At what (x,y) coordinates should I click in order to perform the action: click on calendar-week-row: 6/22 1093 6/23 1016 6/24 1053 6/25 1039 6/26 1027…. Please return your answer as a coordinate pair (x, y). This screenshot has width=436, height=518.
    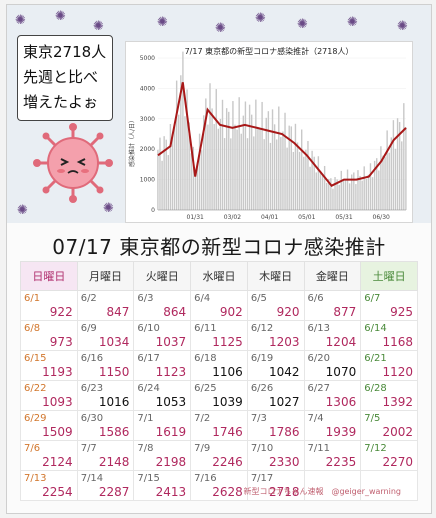
    Looking at the image, I should click on (219, 395).